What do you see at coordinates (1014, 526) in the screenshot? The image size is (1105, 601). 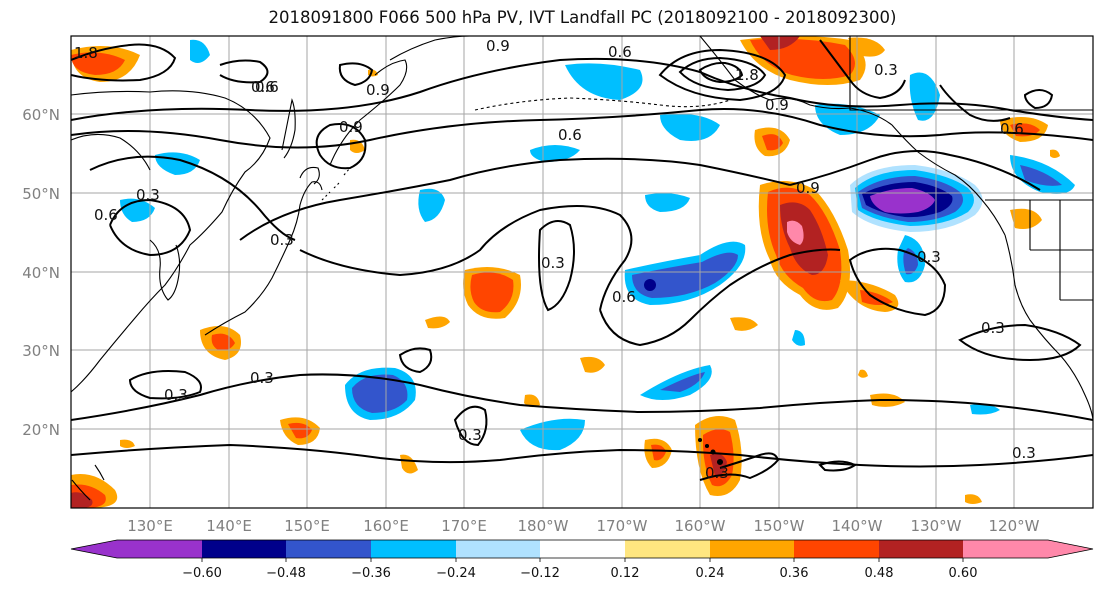 I see `lon-label: 120°W` at bounding box center [1014, 526].